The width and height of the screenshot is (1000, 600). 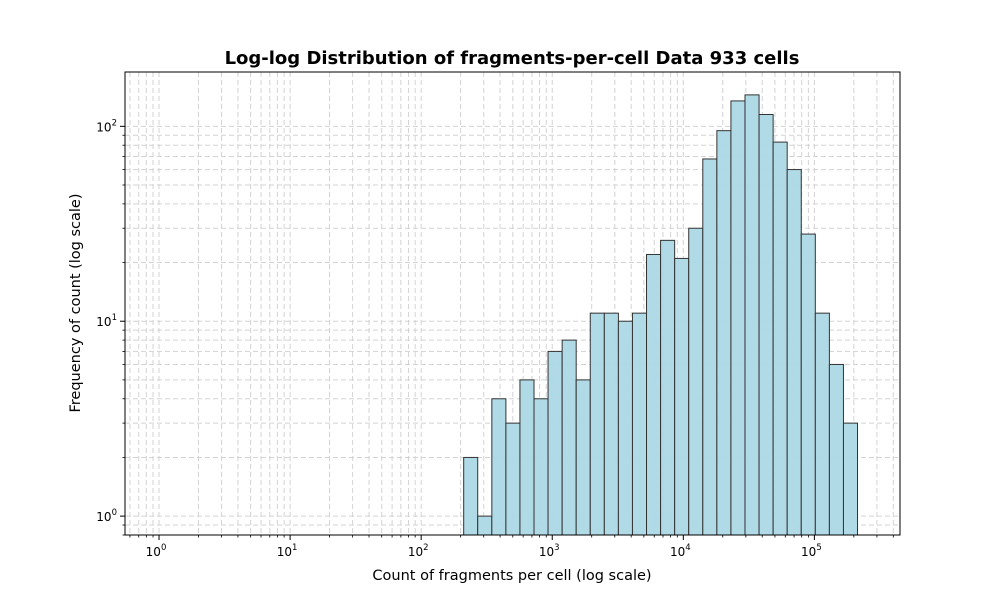 I want to click on y-tick-label: 10², so click(x=106, y=126).